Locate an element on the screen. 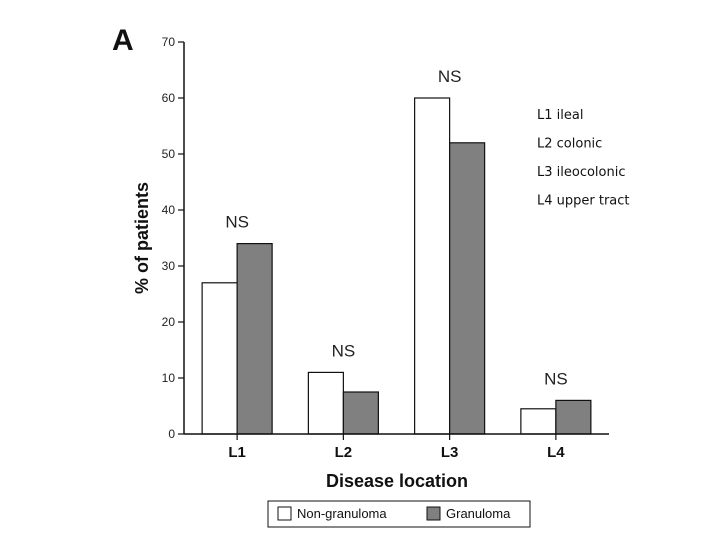 Image resolution: width=720 pixels, height=540 pixels. x-tick-label: L1 is located at coordinates (237, 452).